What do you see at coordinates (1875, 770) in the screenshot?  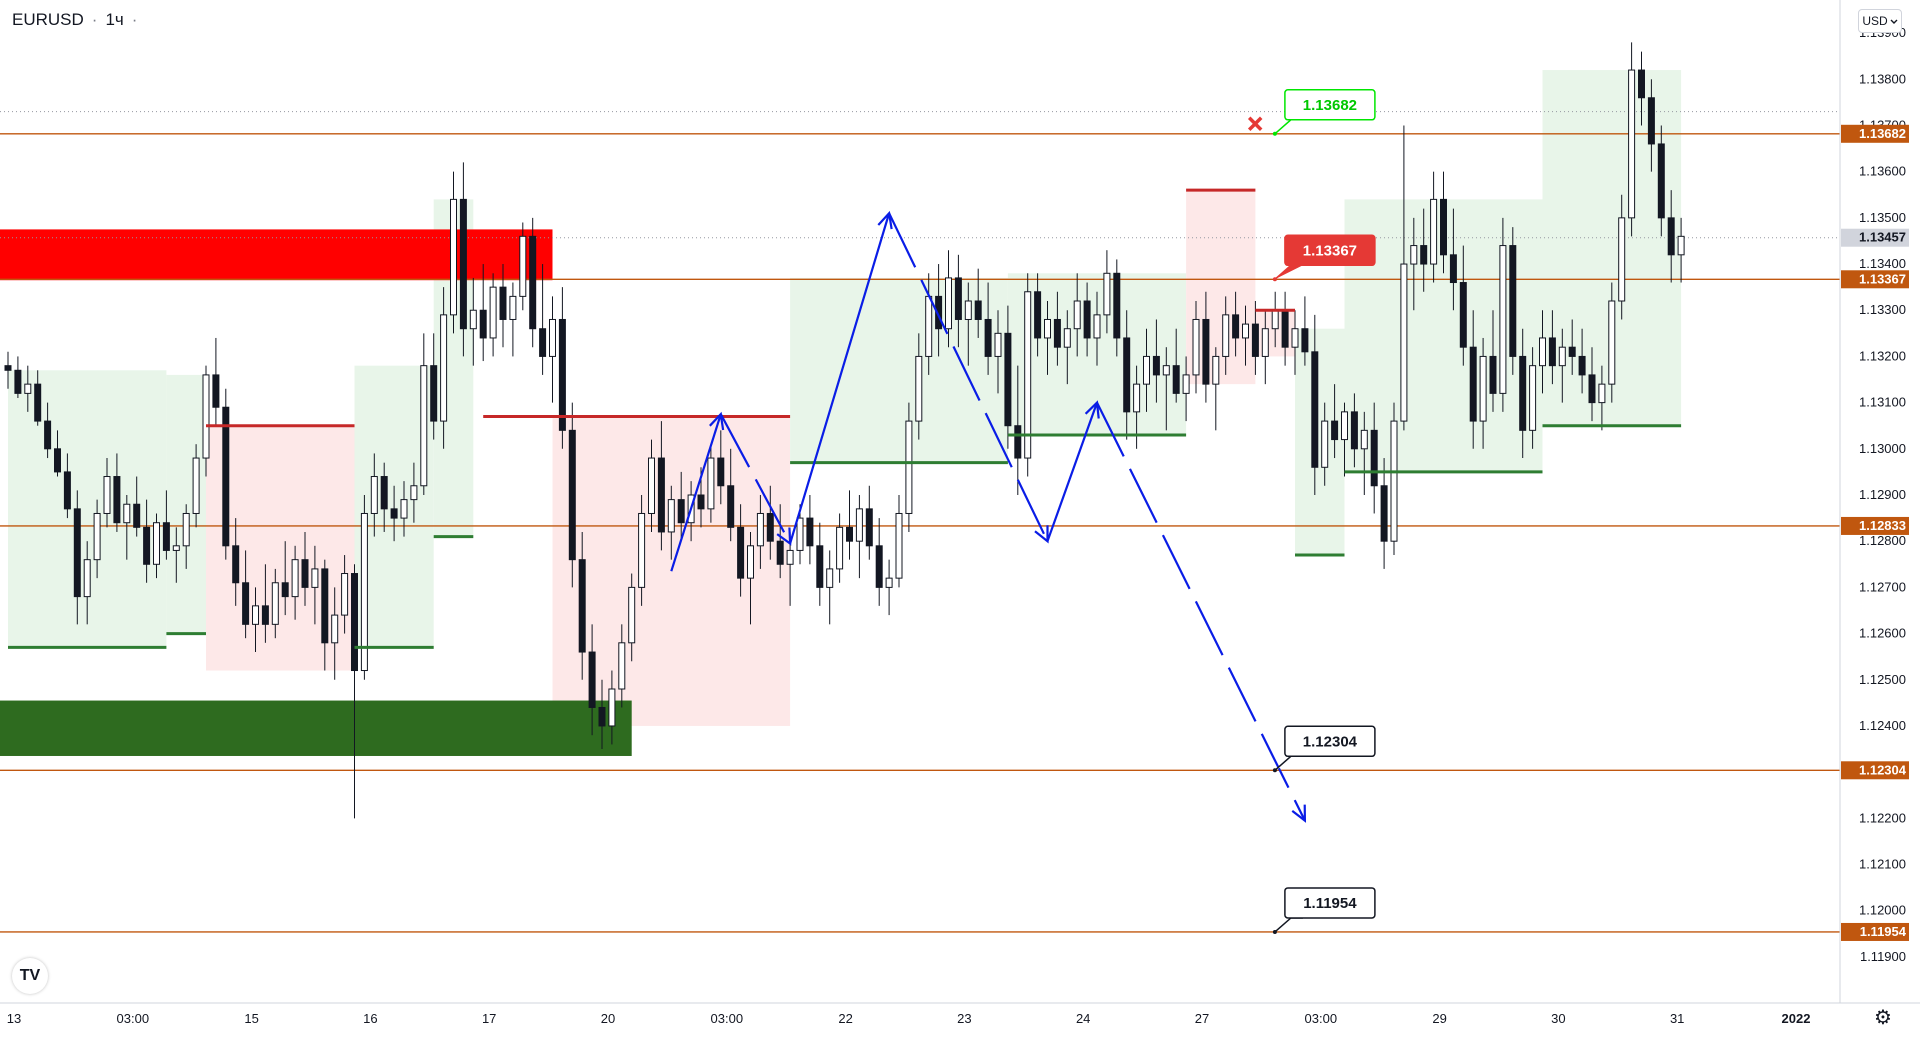 I see `price-level-tag: 1.12304` at bounding box center [1875, 770].